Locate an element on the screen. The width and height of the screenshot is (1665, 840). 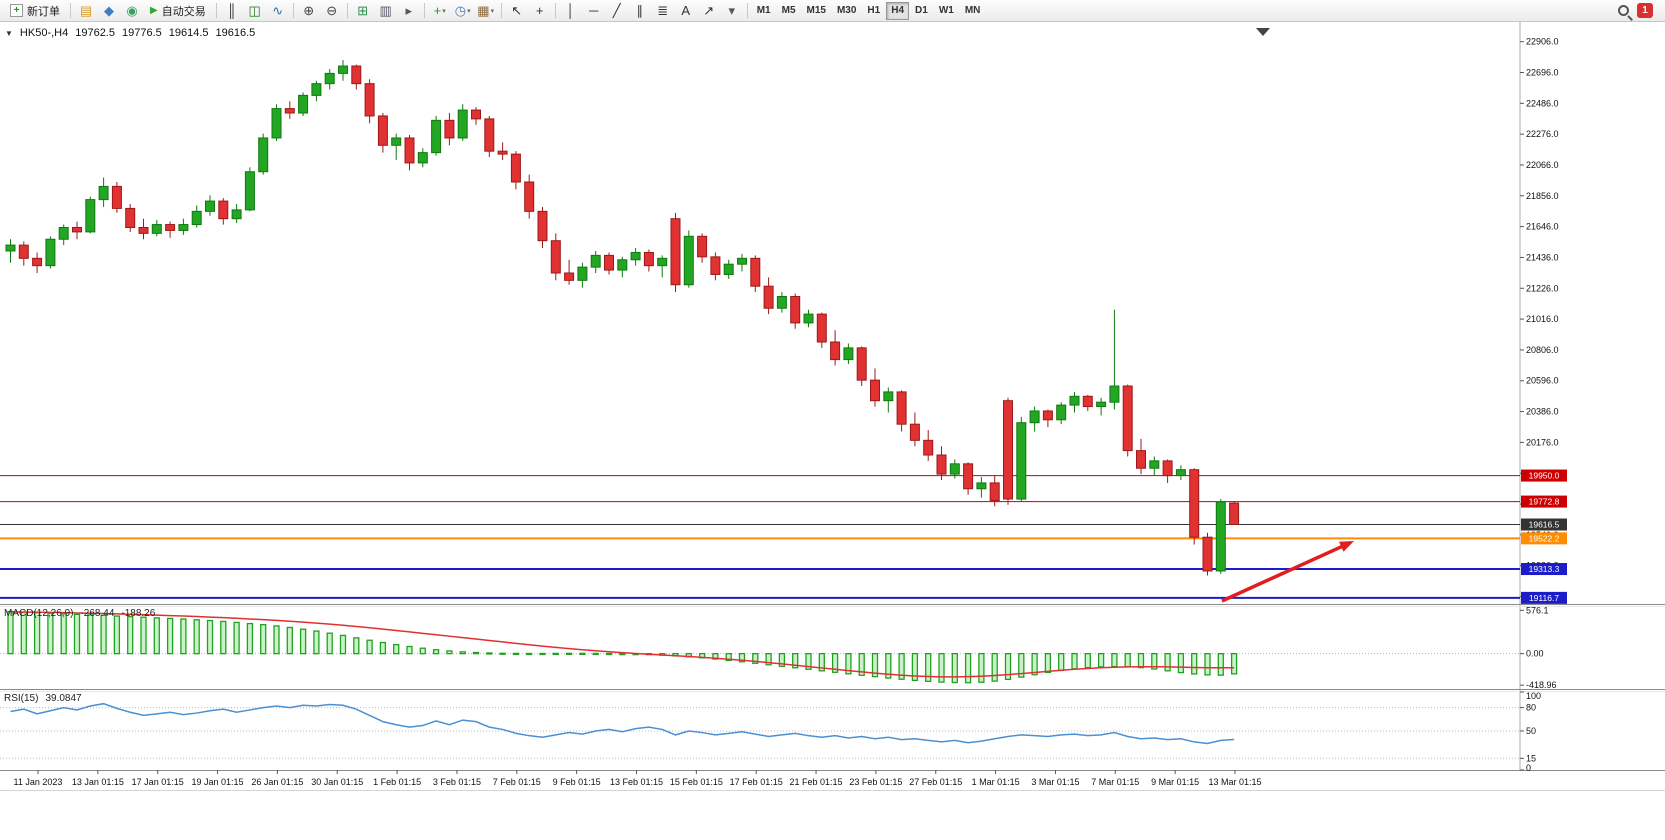
line-chart-icon: ∿ is located at coordinates (278, 10).